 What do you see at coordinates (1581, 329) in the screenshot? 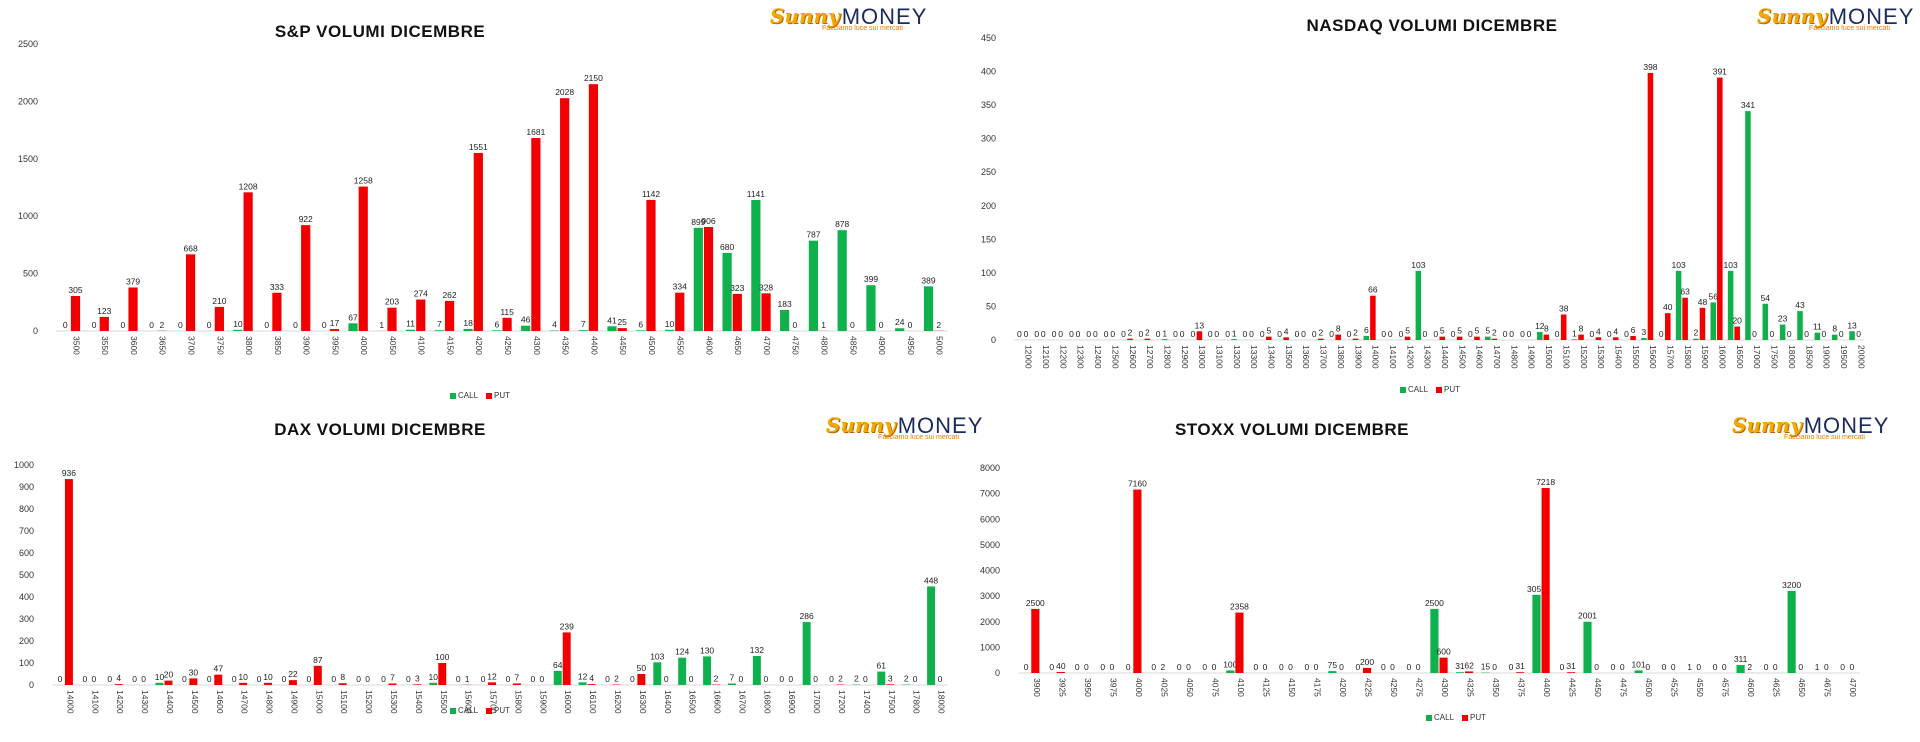
I see `put-data-label: 8` at bounding box center [1581, 329].